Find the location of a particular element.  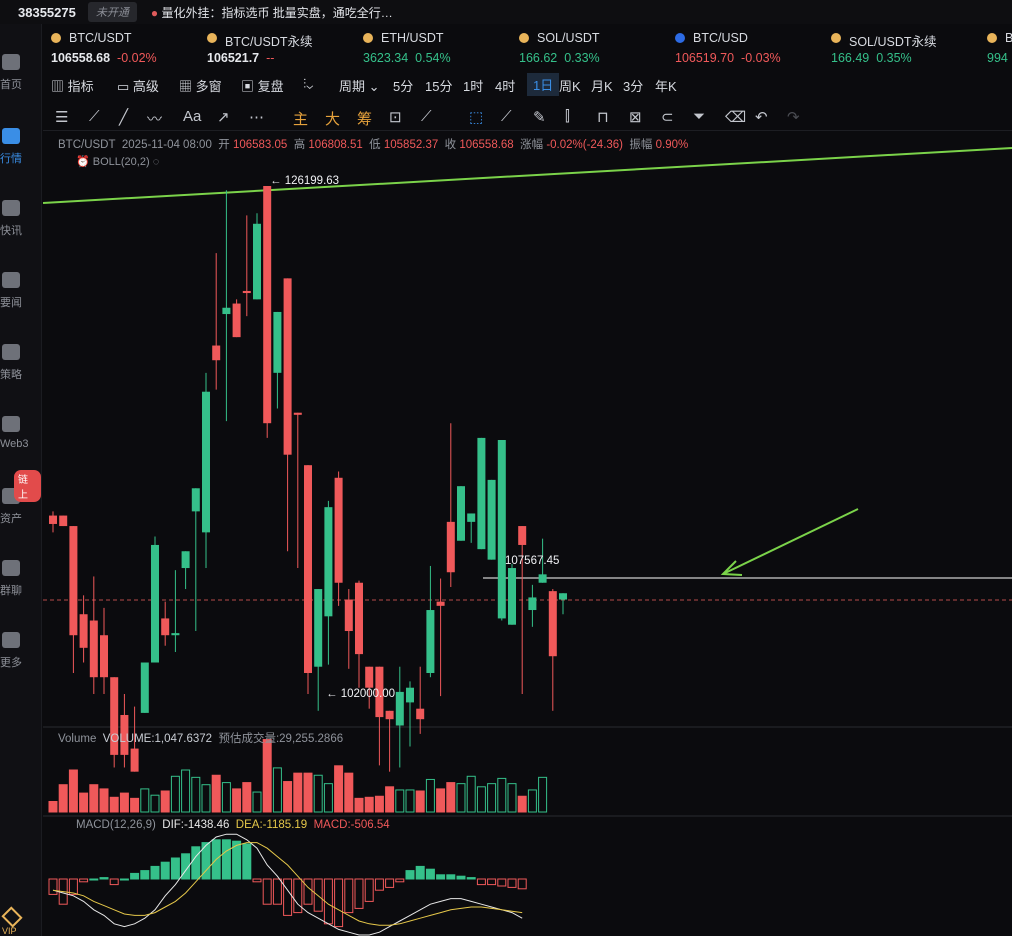

interval-option: 1日 is located at coordinates (543, 84).